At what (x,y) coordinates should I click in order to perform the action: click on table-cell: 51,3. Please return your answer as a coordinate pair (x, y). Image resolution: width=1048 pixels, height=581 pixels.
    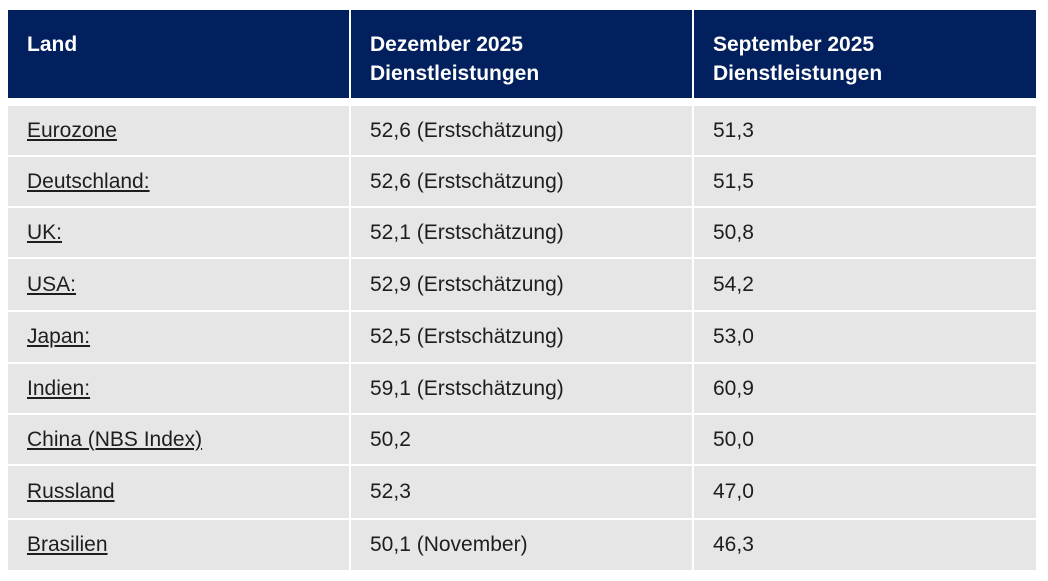
    Looking at the image, I should click on (865, 130).